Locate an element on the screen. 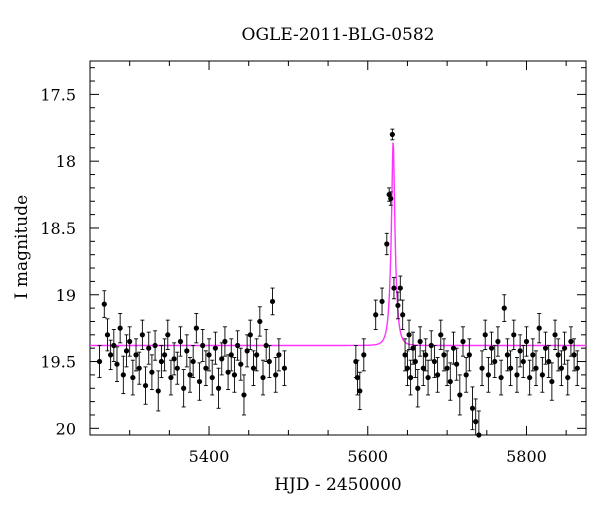 Image resolution: width=600 pixels, height=517 pixels. x-tick-label: 5400 is located at coordinates (209, 456).